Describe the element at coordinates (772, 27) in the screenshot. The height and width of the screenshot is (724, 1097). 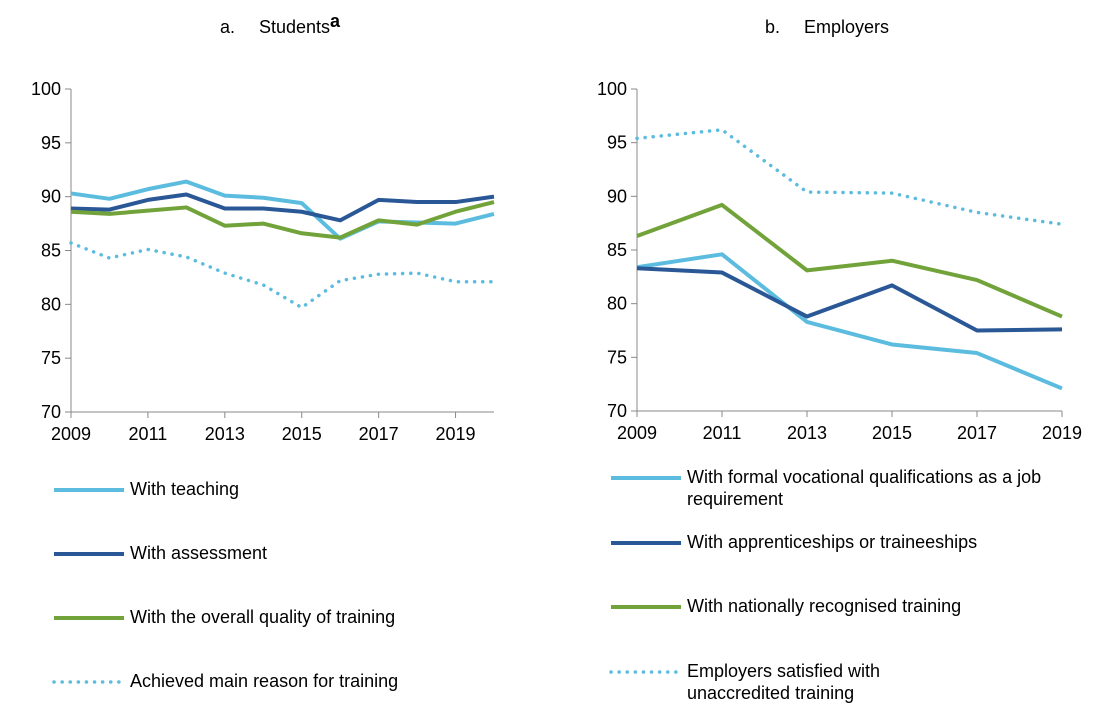
I see `panel-label: b.` at that location.